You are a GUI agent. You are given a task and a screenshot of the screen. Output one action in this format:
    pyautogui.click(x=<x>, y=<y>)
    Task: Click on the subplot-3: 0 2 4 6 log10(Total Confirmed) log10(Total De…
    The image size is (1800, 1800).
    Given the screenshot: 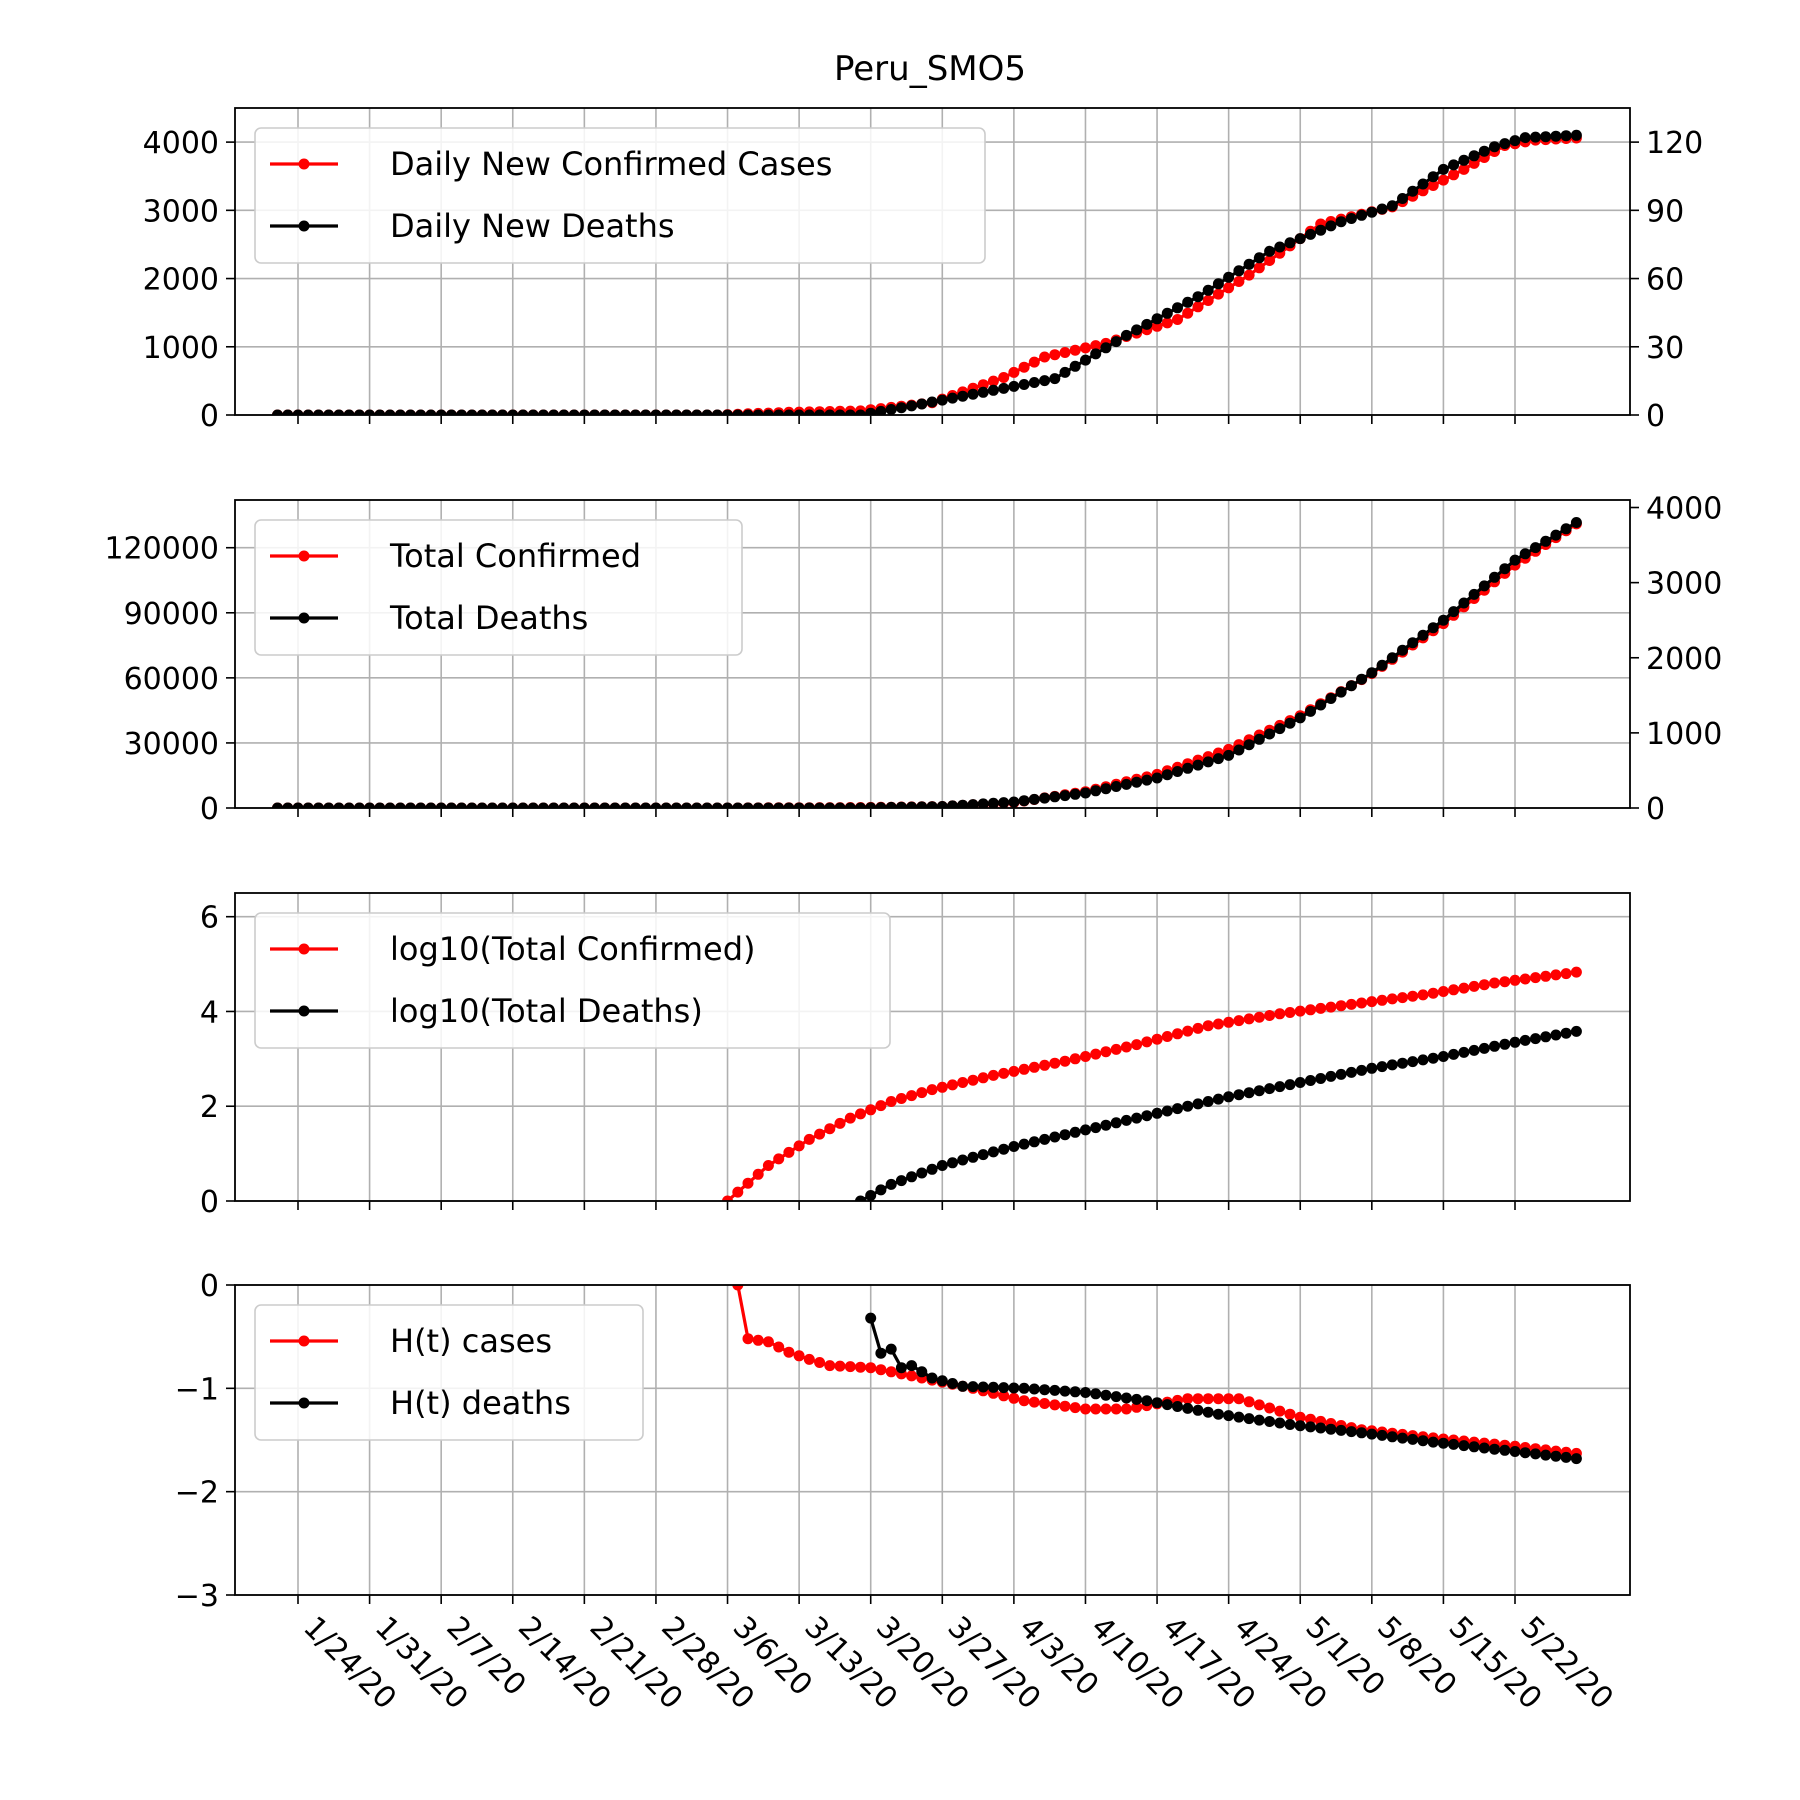 What is the action you would take?
    pyautogui.click(x=915, y=1056)
    